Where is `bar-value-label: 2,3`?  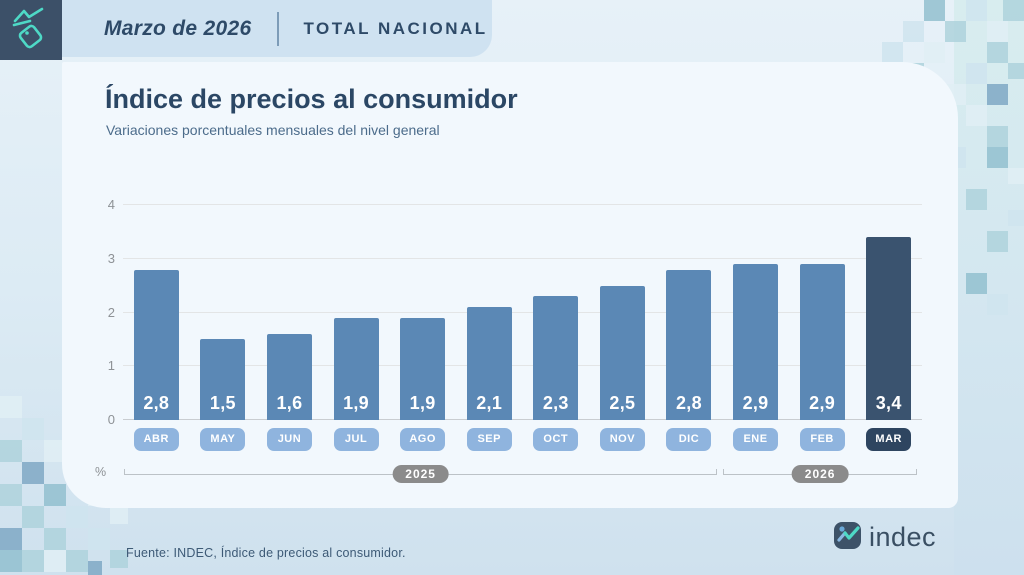 bar-value-label: 2,3 is located at coordinates (555, 403).